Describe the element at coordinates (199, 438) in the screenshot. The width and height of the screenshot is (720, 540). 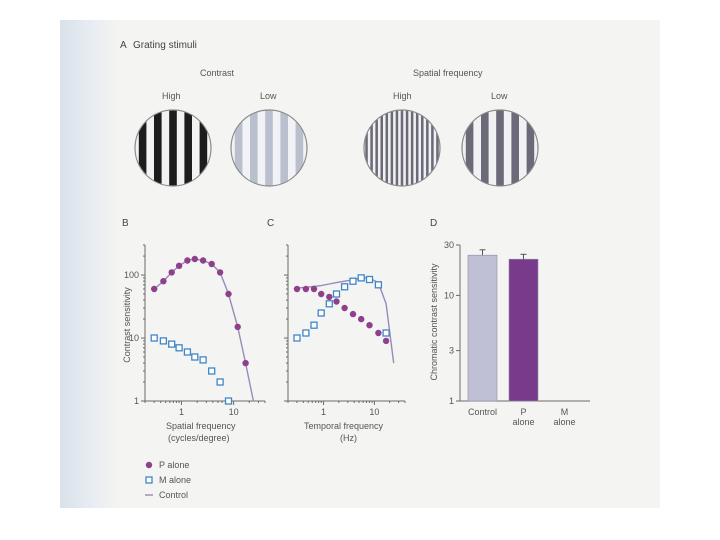
I see `panel-b-xlabel-units: (cycles/degree)` at that location.